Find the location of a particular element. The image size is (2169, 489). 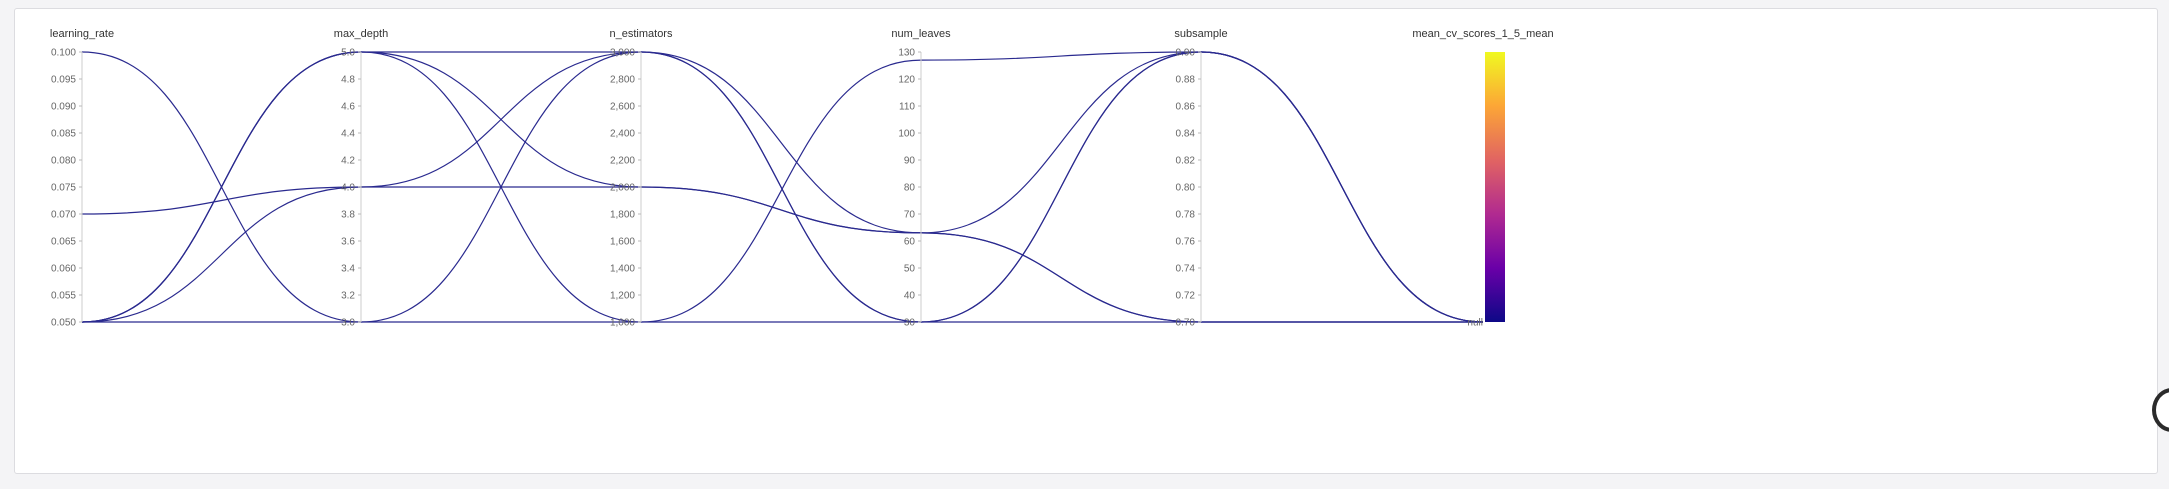

tick-label-learning-rate-8: 0.060 is located at coordinates (63, 269).